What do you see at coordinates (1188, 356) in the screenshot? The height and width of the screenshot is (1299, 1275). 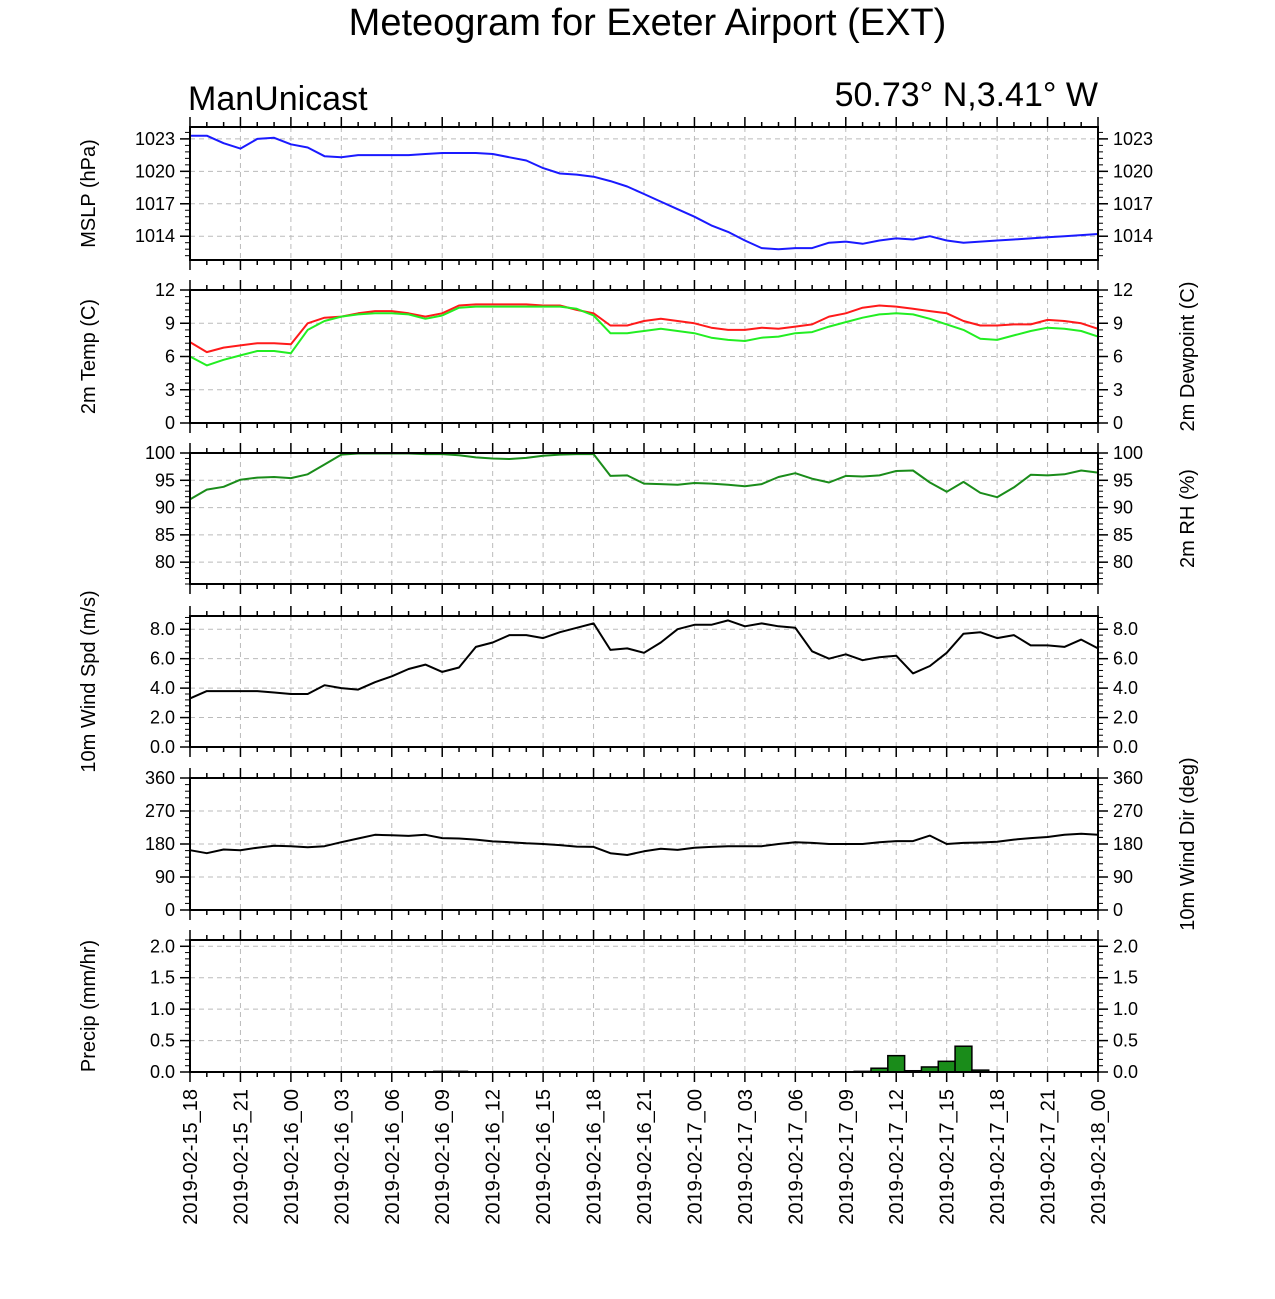 I see `y-axis-title-right: 2m Dewpoint (C)` at bounding box center [1188, 356].